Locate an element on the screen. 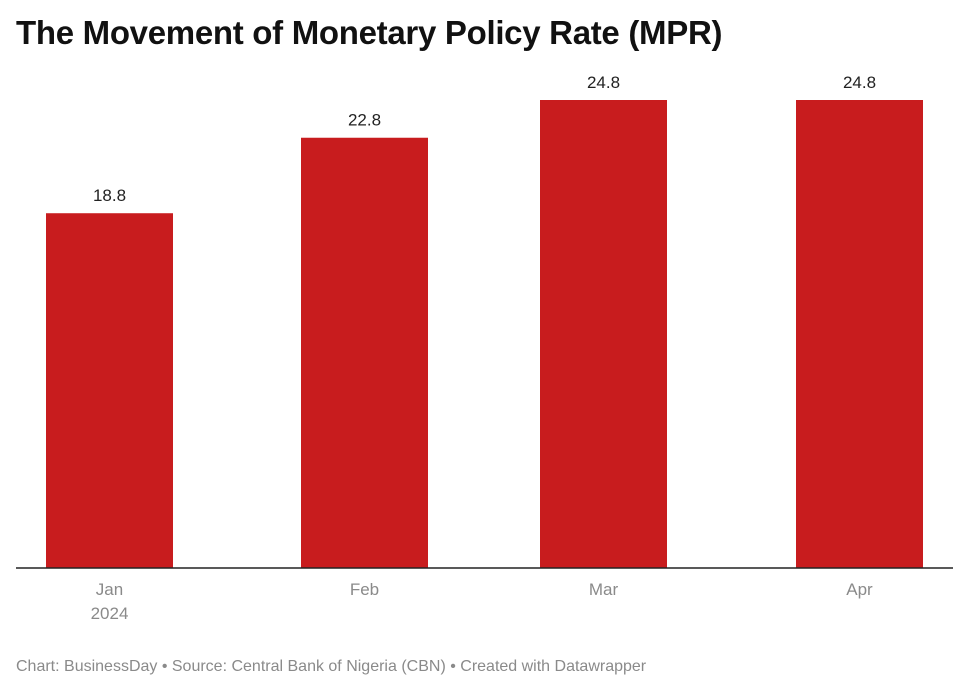  bar-apr is located at coordinates (859, 334).